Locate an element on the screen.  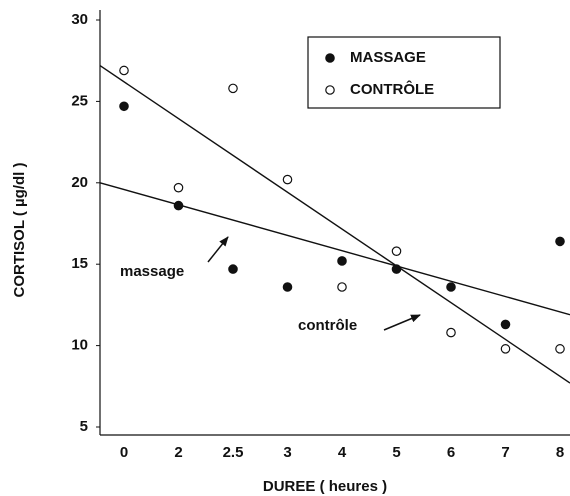
y-tick-label: 15 is located at coordinates (79, 263).